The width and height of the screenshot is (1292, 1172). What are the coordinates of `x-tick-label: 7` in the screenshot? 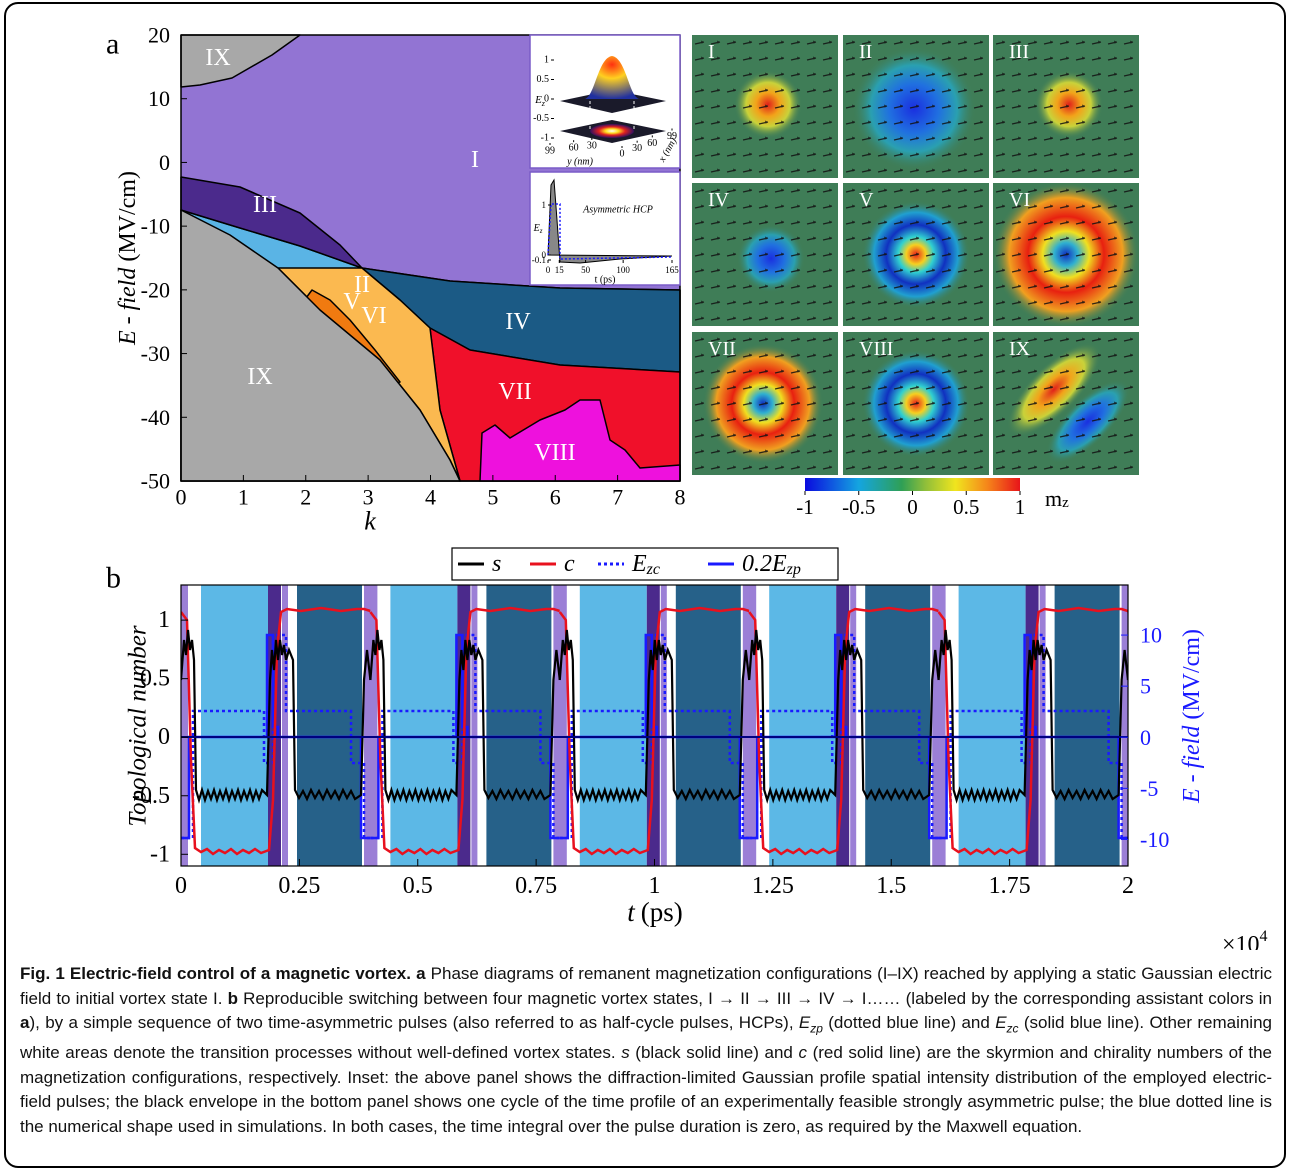 It's located at (617, 497).